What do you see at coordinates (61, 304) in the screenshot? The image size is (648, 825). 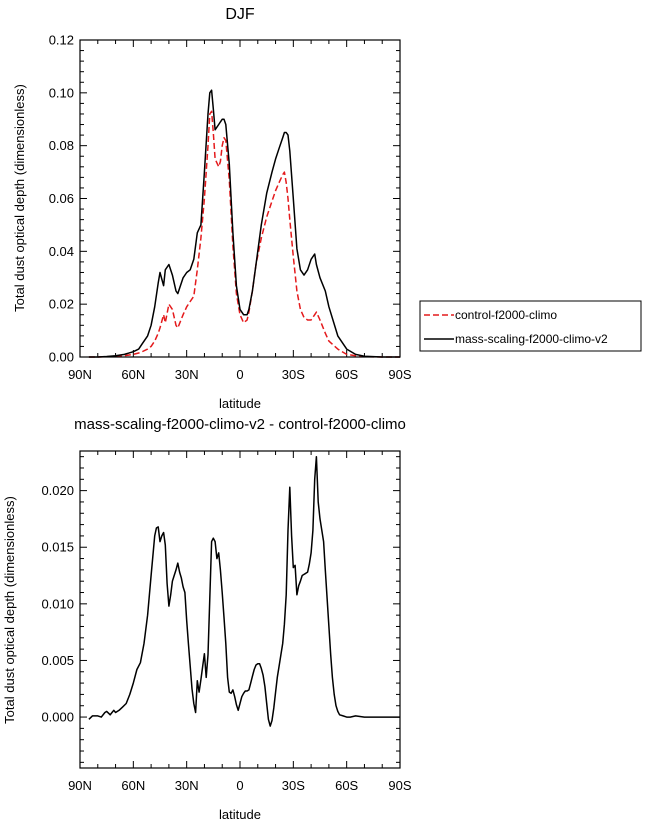 I see `y-tick-label: 0.02` at bounding box center [61, 304].